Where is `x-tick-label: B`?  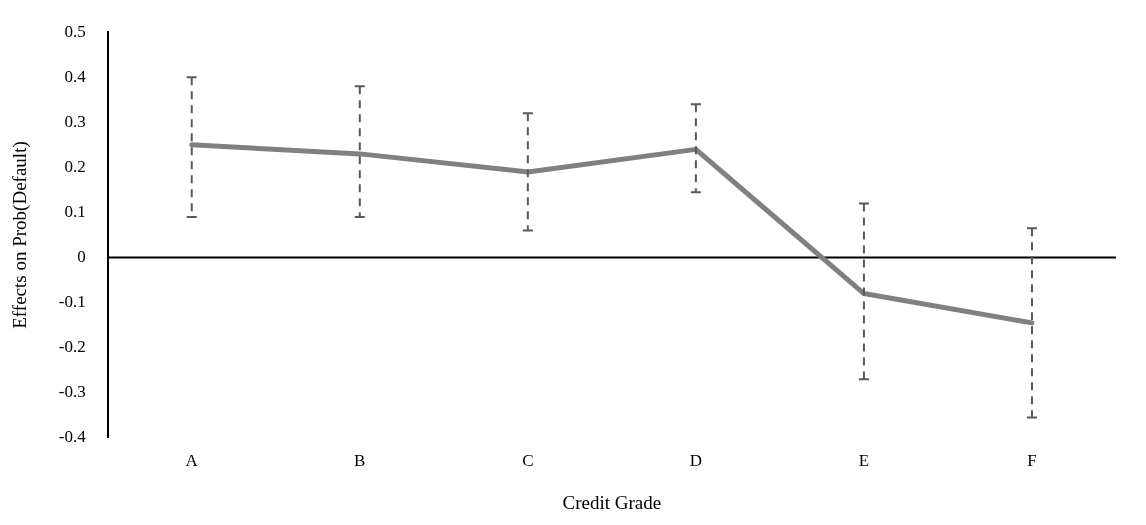
x-tick-label: B is located at coordinates (360, 461).